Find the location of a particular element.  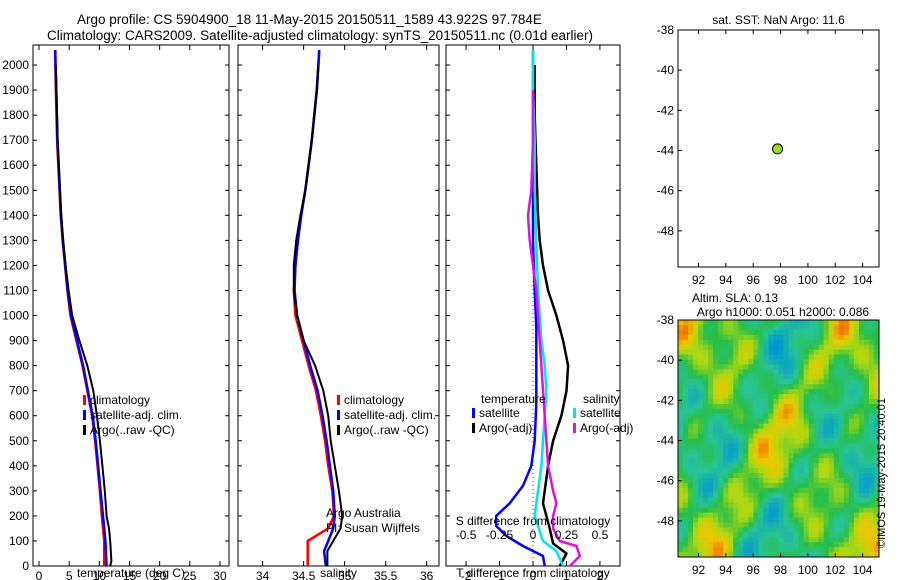

secondary-x-tick-label: 0 is located at coordinates (533, 535).